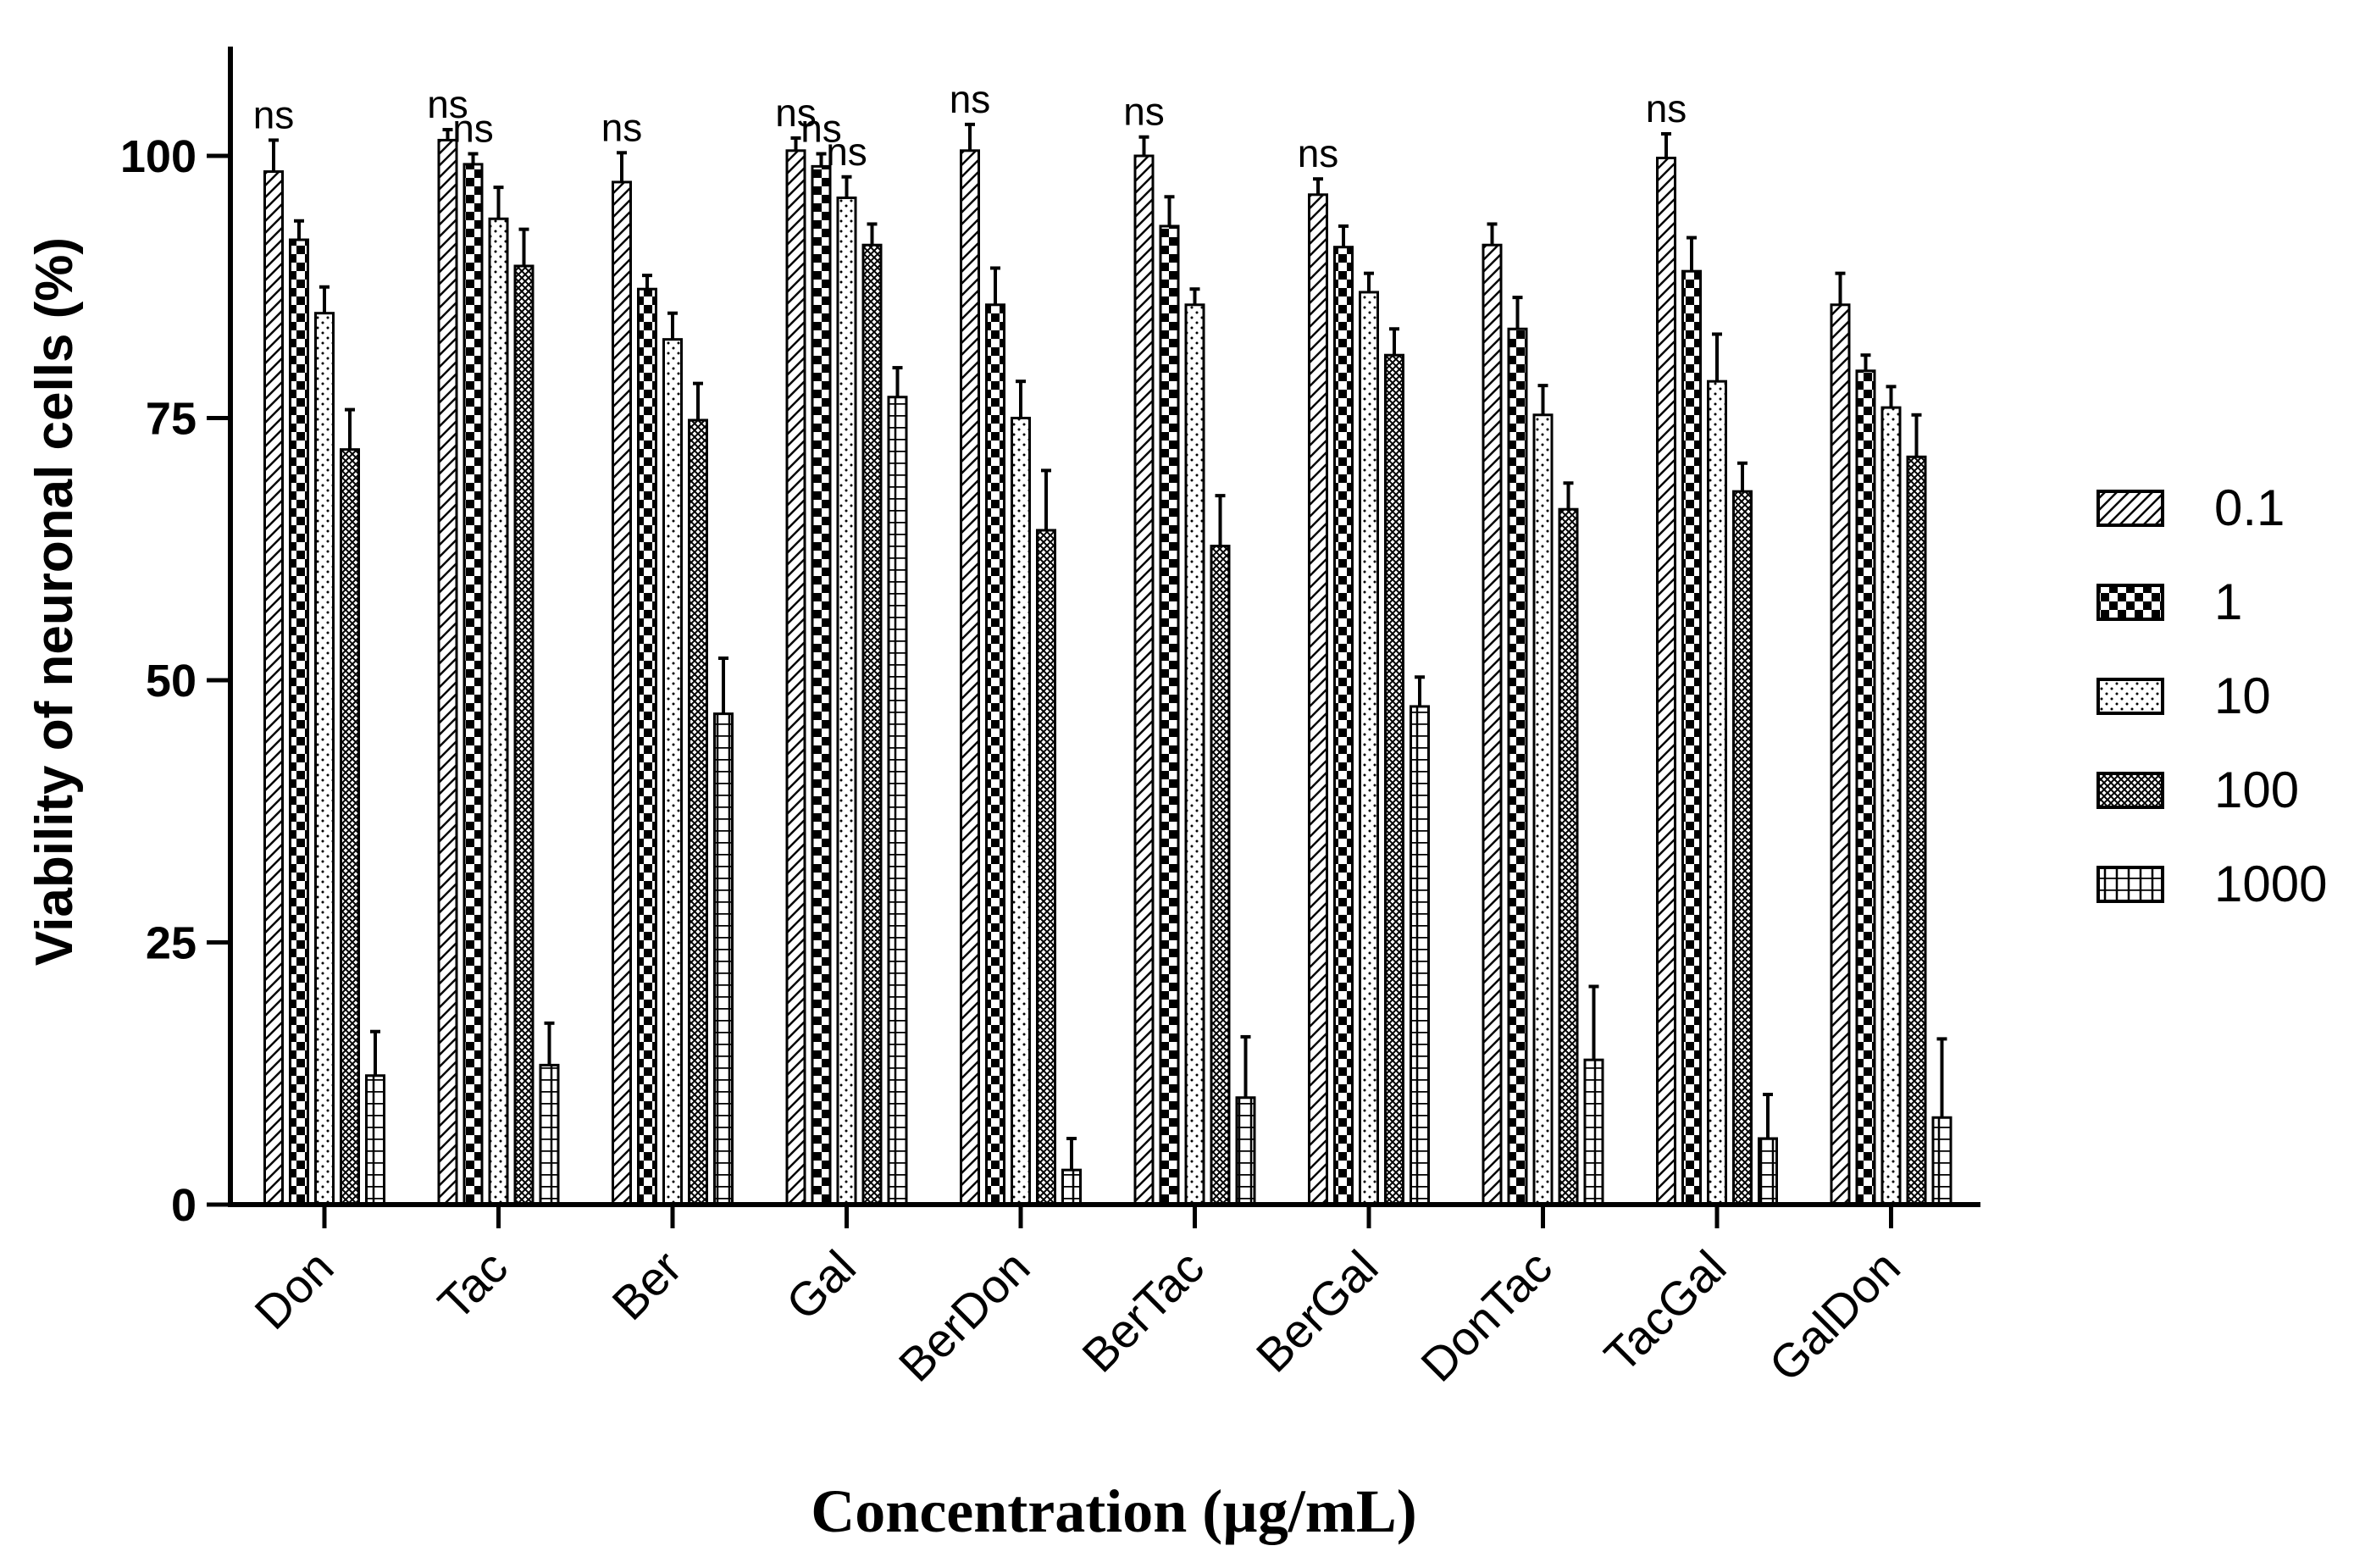 The height and width of the screenshot is (1568, 2354). I want to click on y-tick-label: 0, so click(184, 1205).